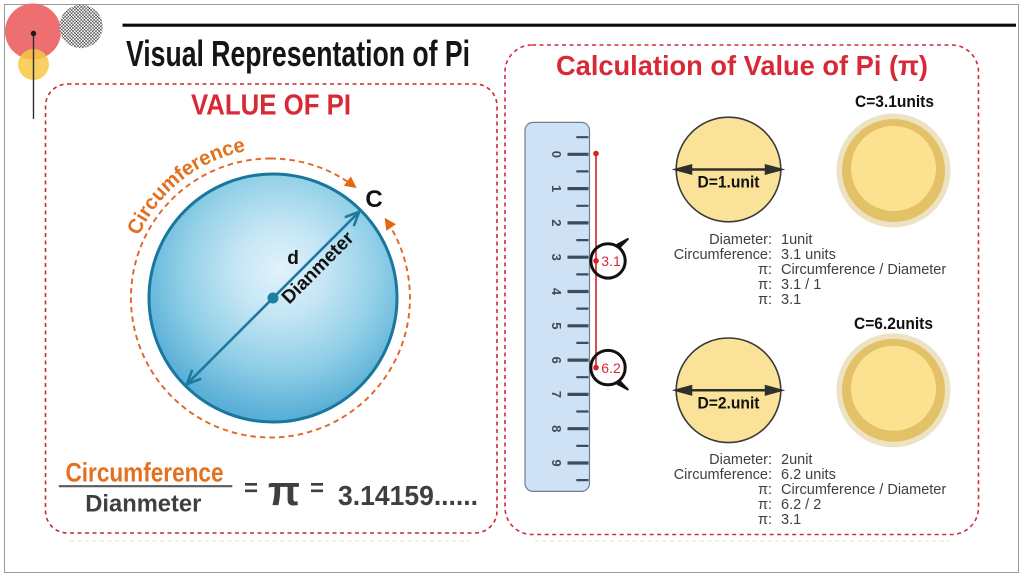 The width and height of the screenshot is (1024, 584). I want to click on svg-text: 3.1 units, so click(808, 255).